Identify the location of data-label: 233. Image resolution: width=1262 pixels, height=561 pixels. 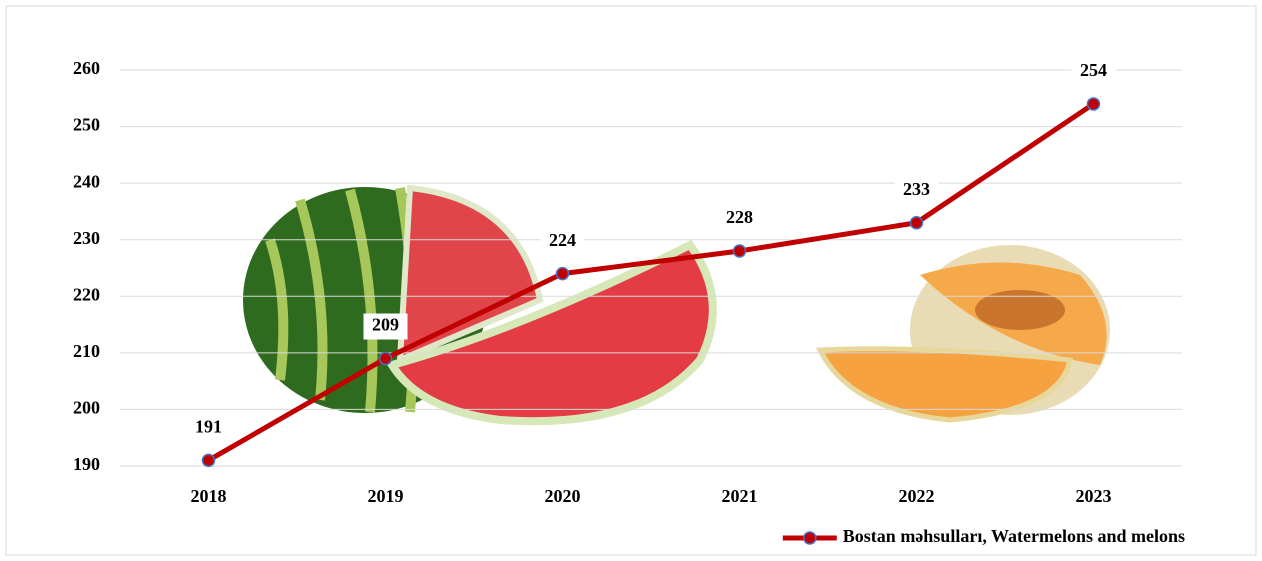
(916, 189).